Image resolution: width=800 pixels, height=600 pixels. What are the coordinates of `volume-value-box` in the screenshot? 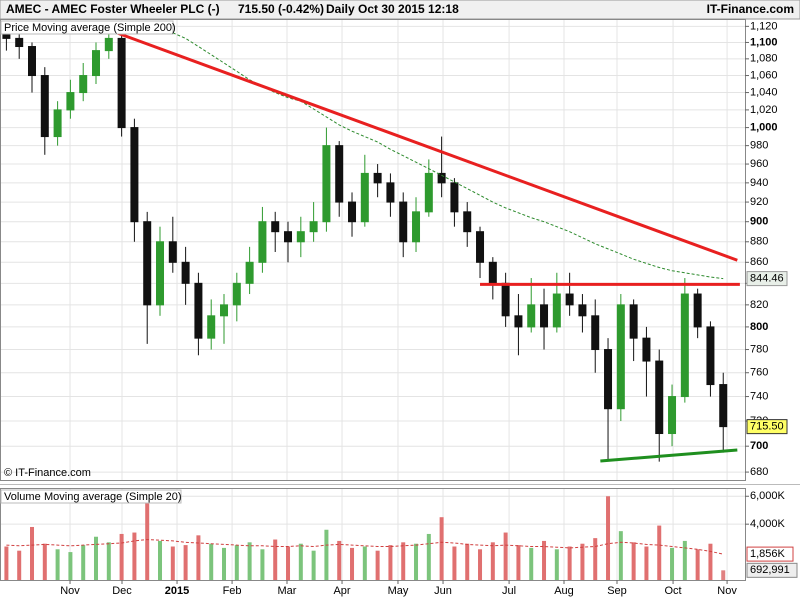 It's located at (772, 570).